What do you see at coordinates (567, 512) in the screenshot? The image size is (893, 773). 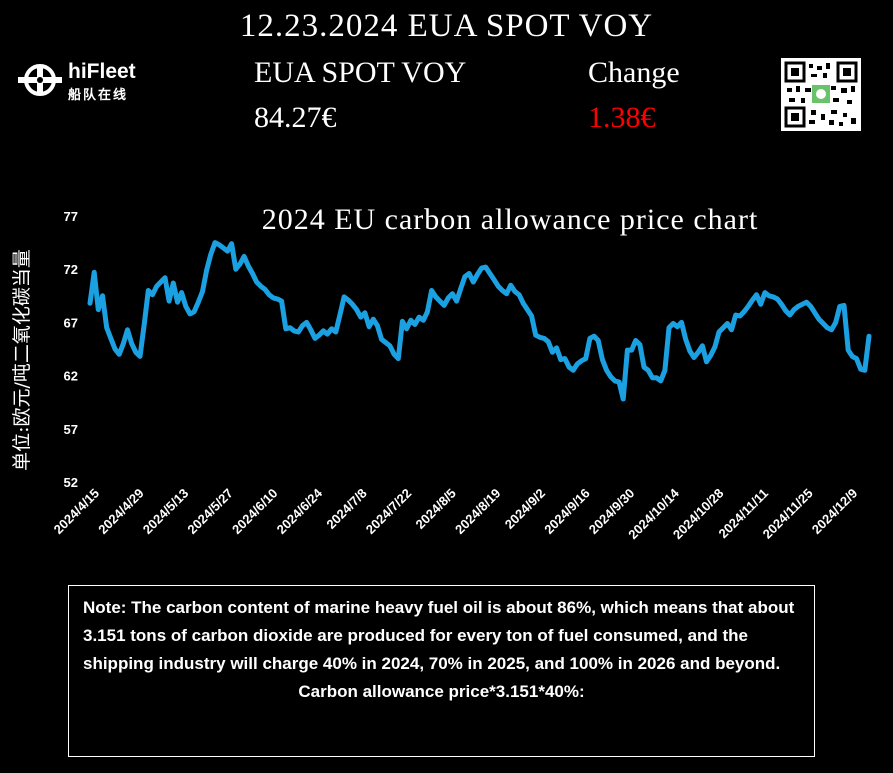 I see `x-tick-label: 2024/9/16` at bounding box center [567, 512].